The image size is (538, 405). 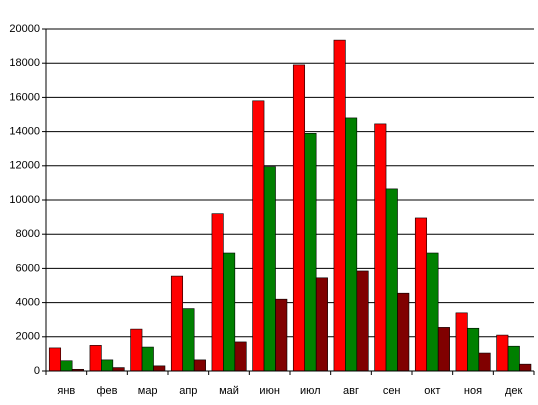 What do you see at coordinates (37, 371) in the screenshot?
I see `y-tick-label: 0` at bounding box center [37, 371].